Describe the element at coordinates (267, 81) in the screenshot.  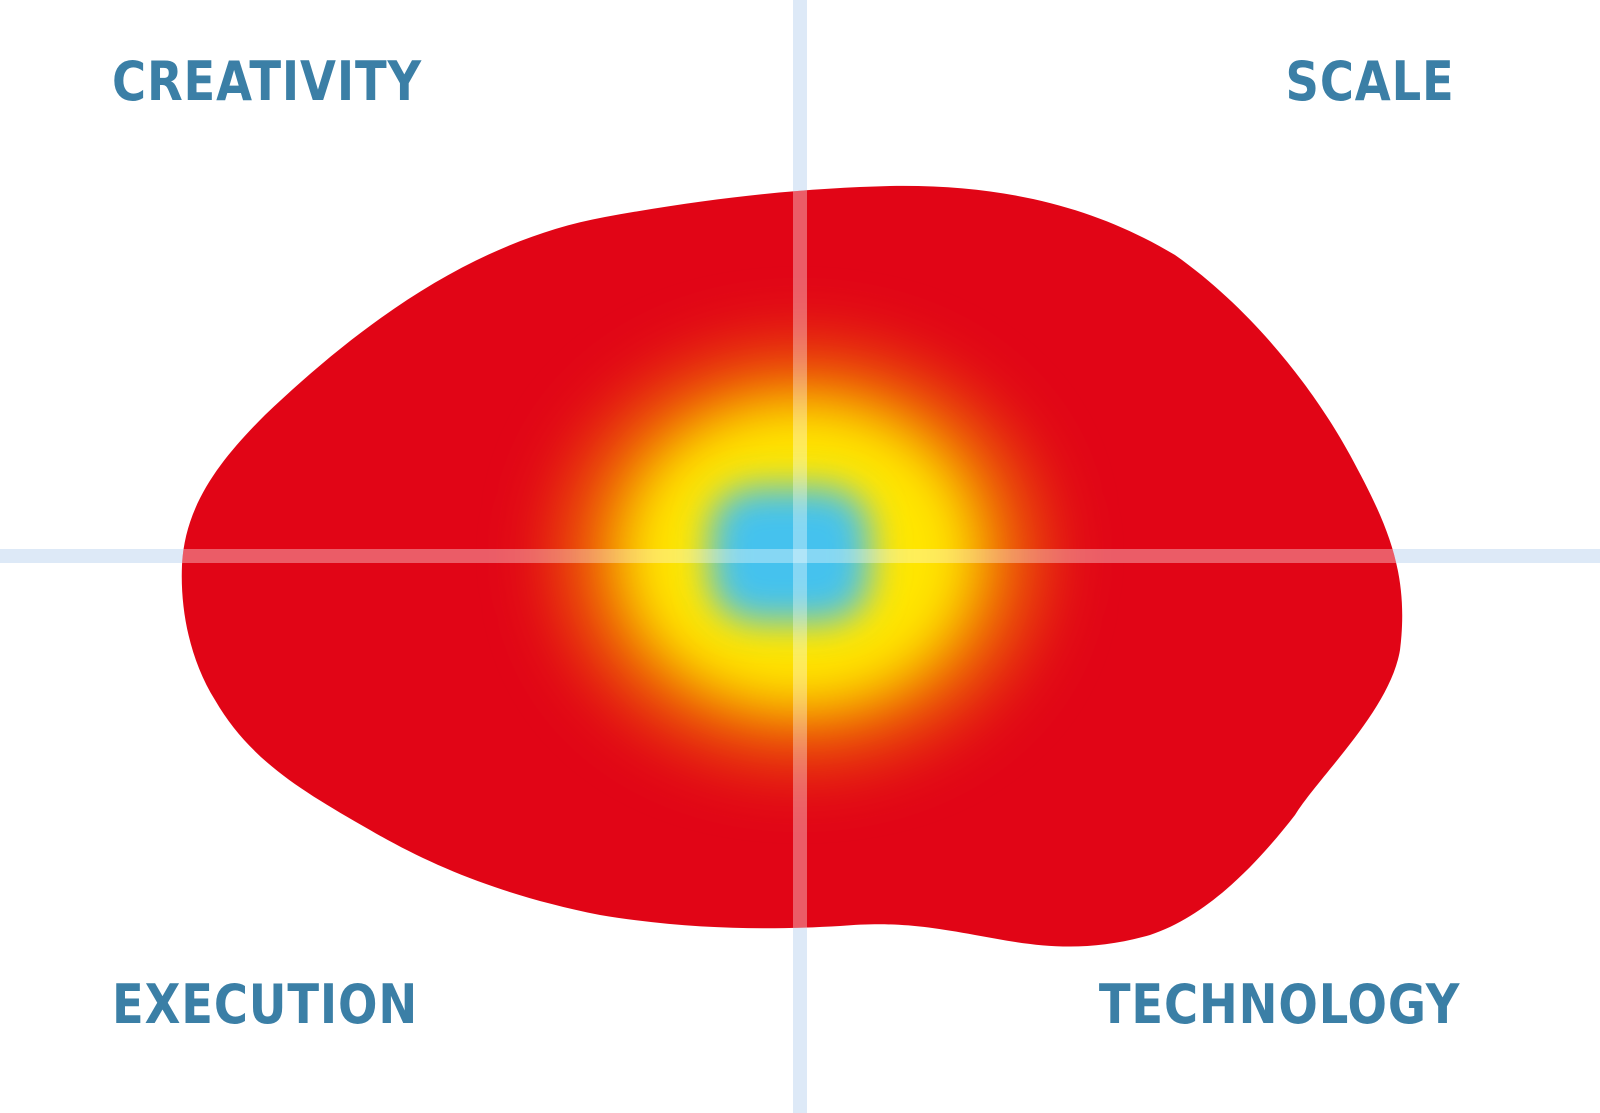
I see `label-creativity: CREATIVITY` at that location.